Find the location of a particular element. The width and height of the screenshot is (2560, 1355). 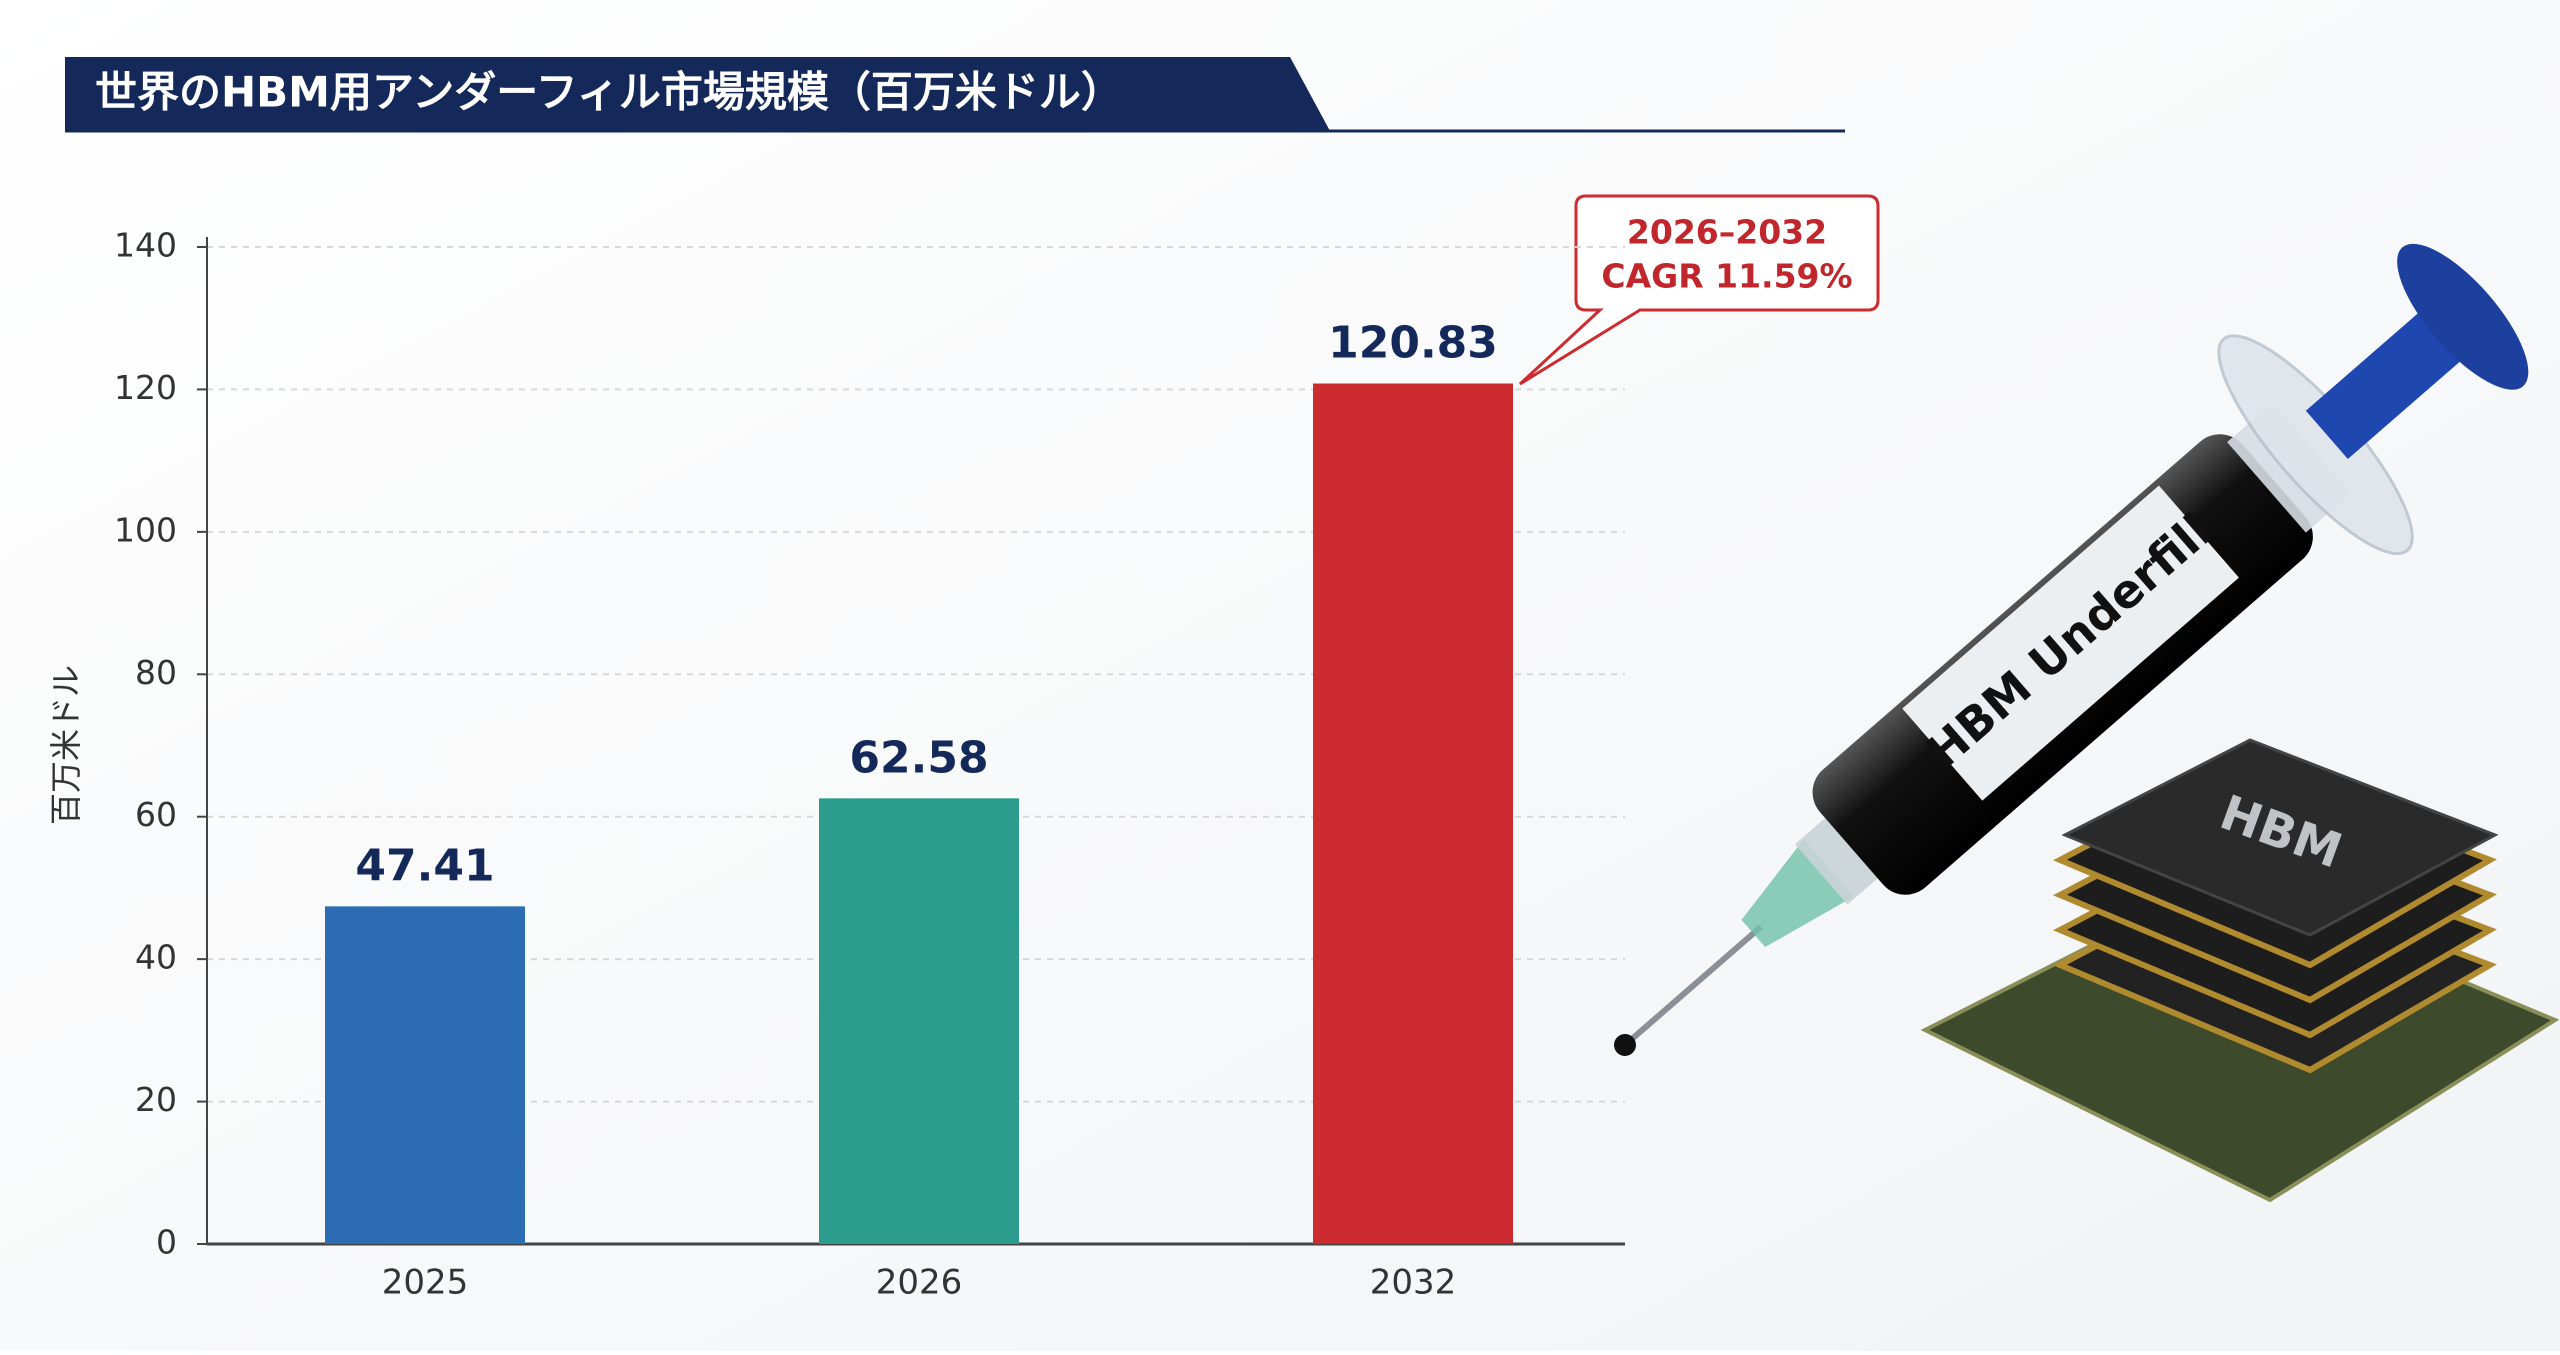

y-tick-label: 0 is located at coordinates (166, 1242).